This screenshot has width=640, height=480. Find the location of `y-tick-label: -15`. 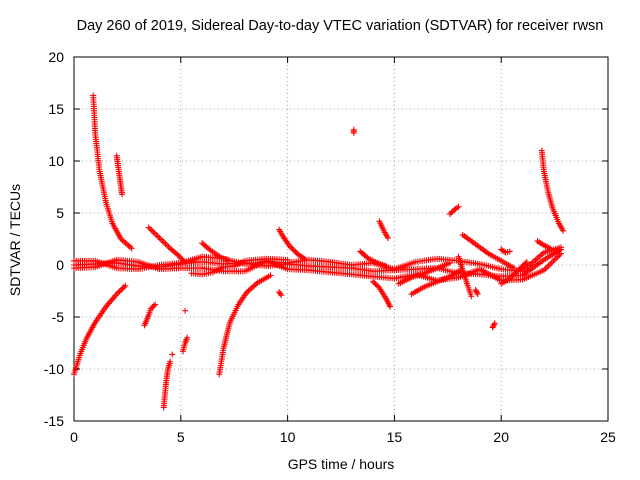

y-tick-label: -15 is located at coordinates (54, 421).